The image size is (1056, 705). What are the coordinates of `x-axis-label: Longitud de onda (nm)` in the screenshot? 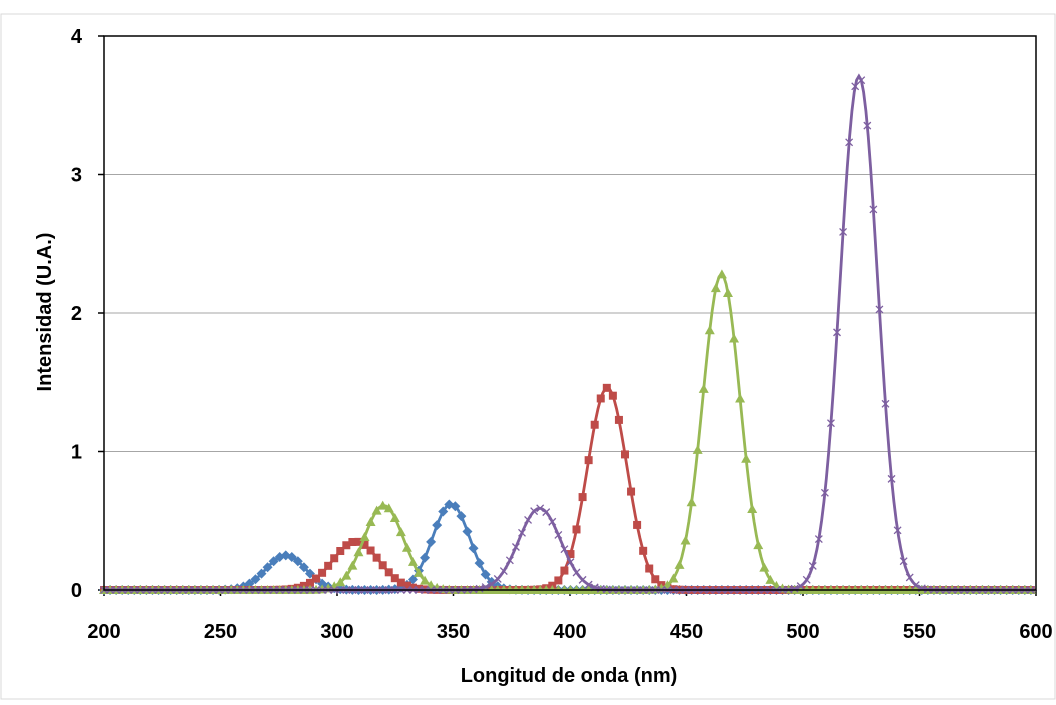 It's located at (569, 676).